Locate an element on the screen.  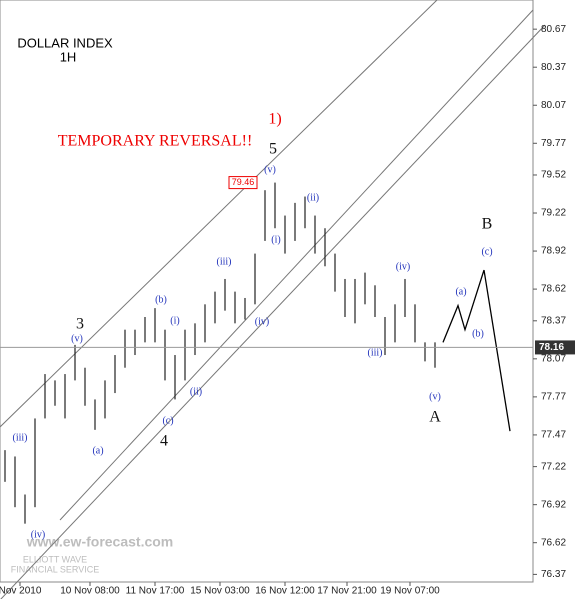
y-tick-label: 78.07 is located at coordinates (553, 358).